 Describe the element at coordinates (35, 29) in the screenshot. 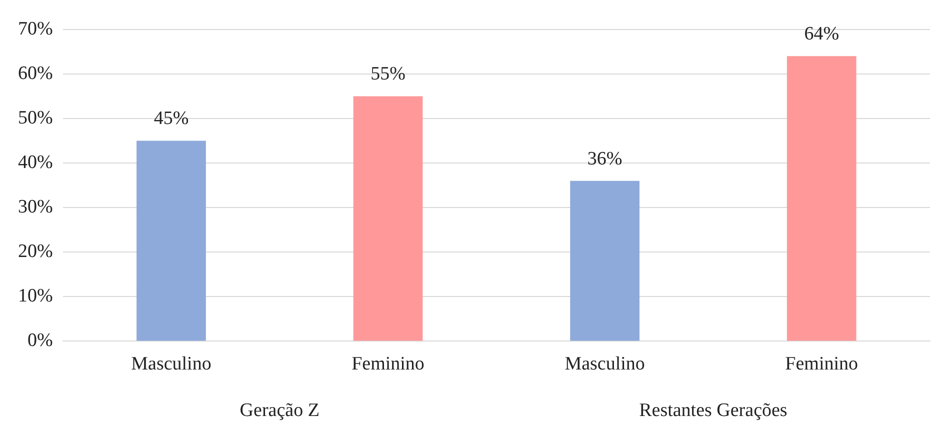

I see `y-tick-label: 70%` at that location.